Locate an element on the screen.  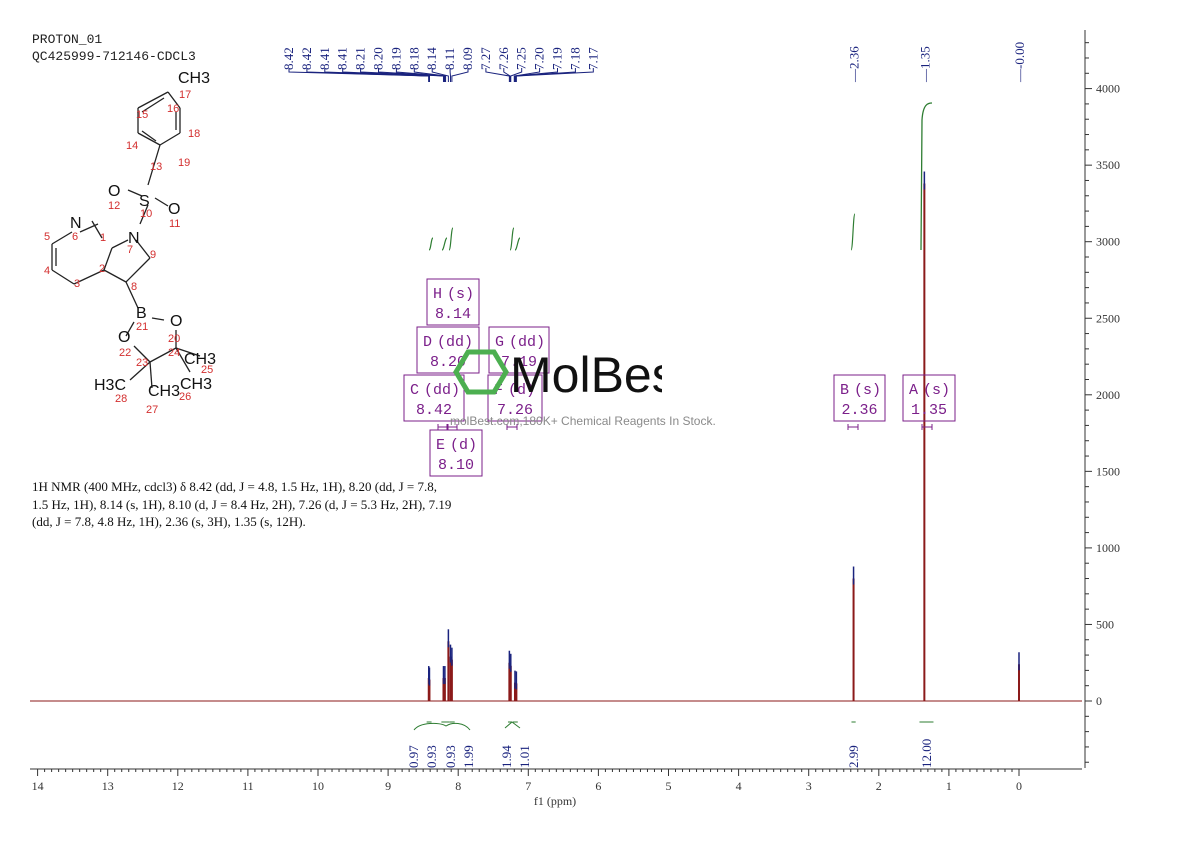
structure-atom-label: 19 is located at coordinates (184, 163).